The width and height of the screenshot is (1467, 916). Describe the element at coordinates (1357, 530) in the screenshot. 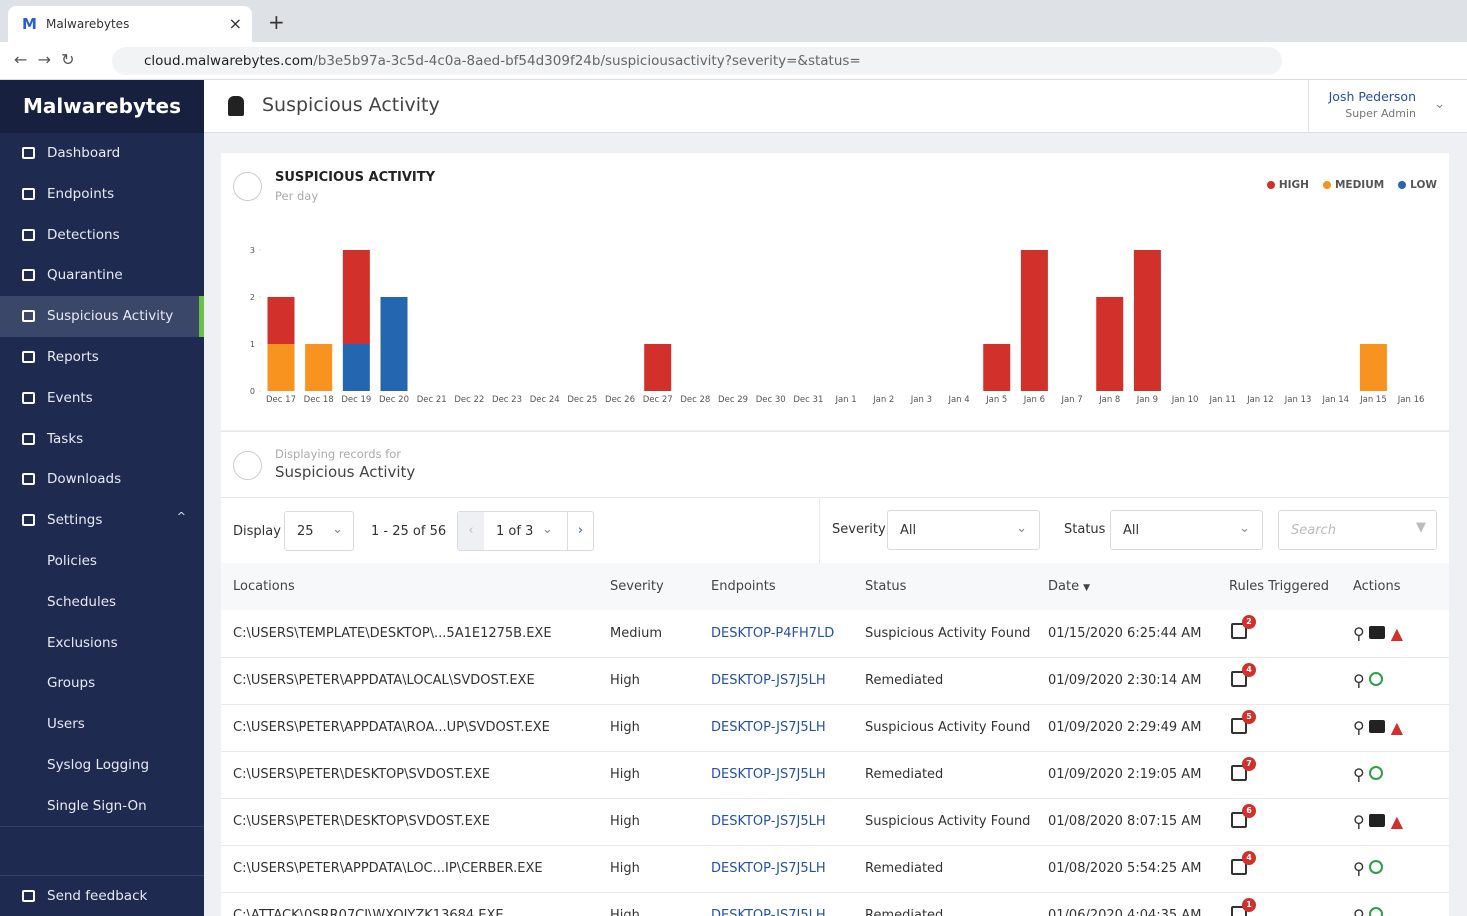

I see `search-field: Search ▼` at that location.